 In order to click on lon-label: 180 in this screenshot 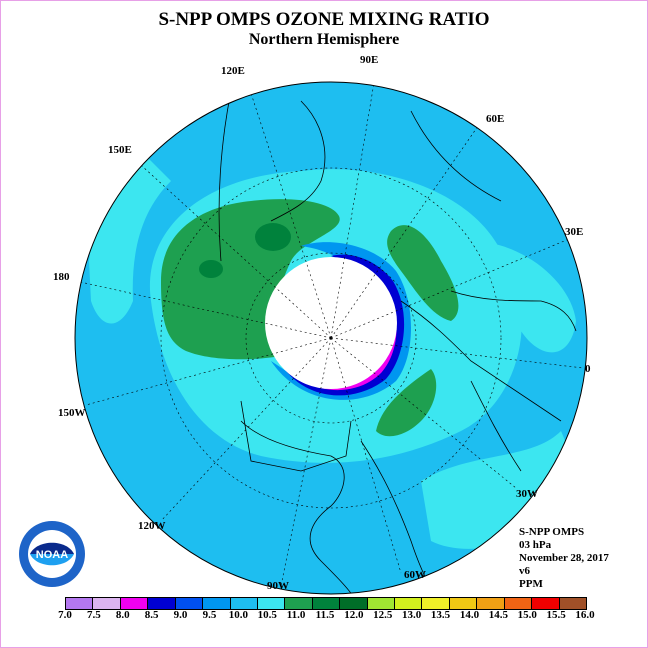, I will do `click(61, 277)`.